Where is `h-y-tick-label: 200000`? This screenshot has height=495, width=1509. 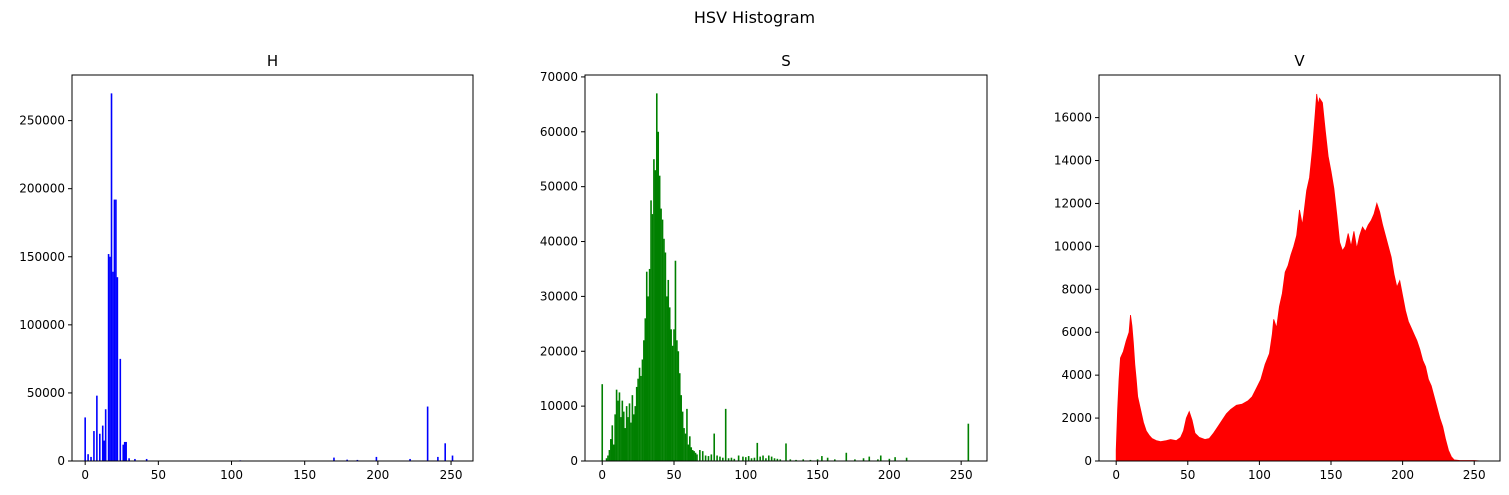
h-y-tick-label: 200000 is located at coordinates (42, 189).